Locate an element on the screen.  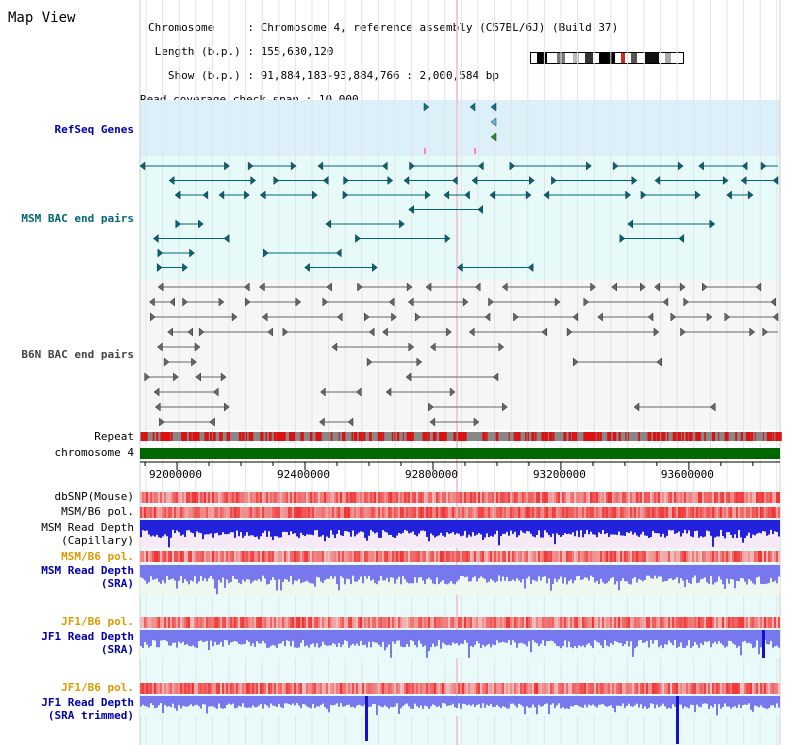
b6n-bac-pair-head is located at coordinates (683, 332).